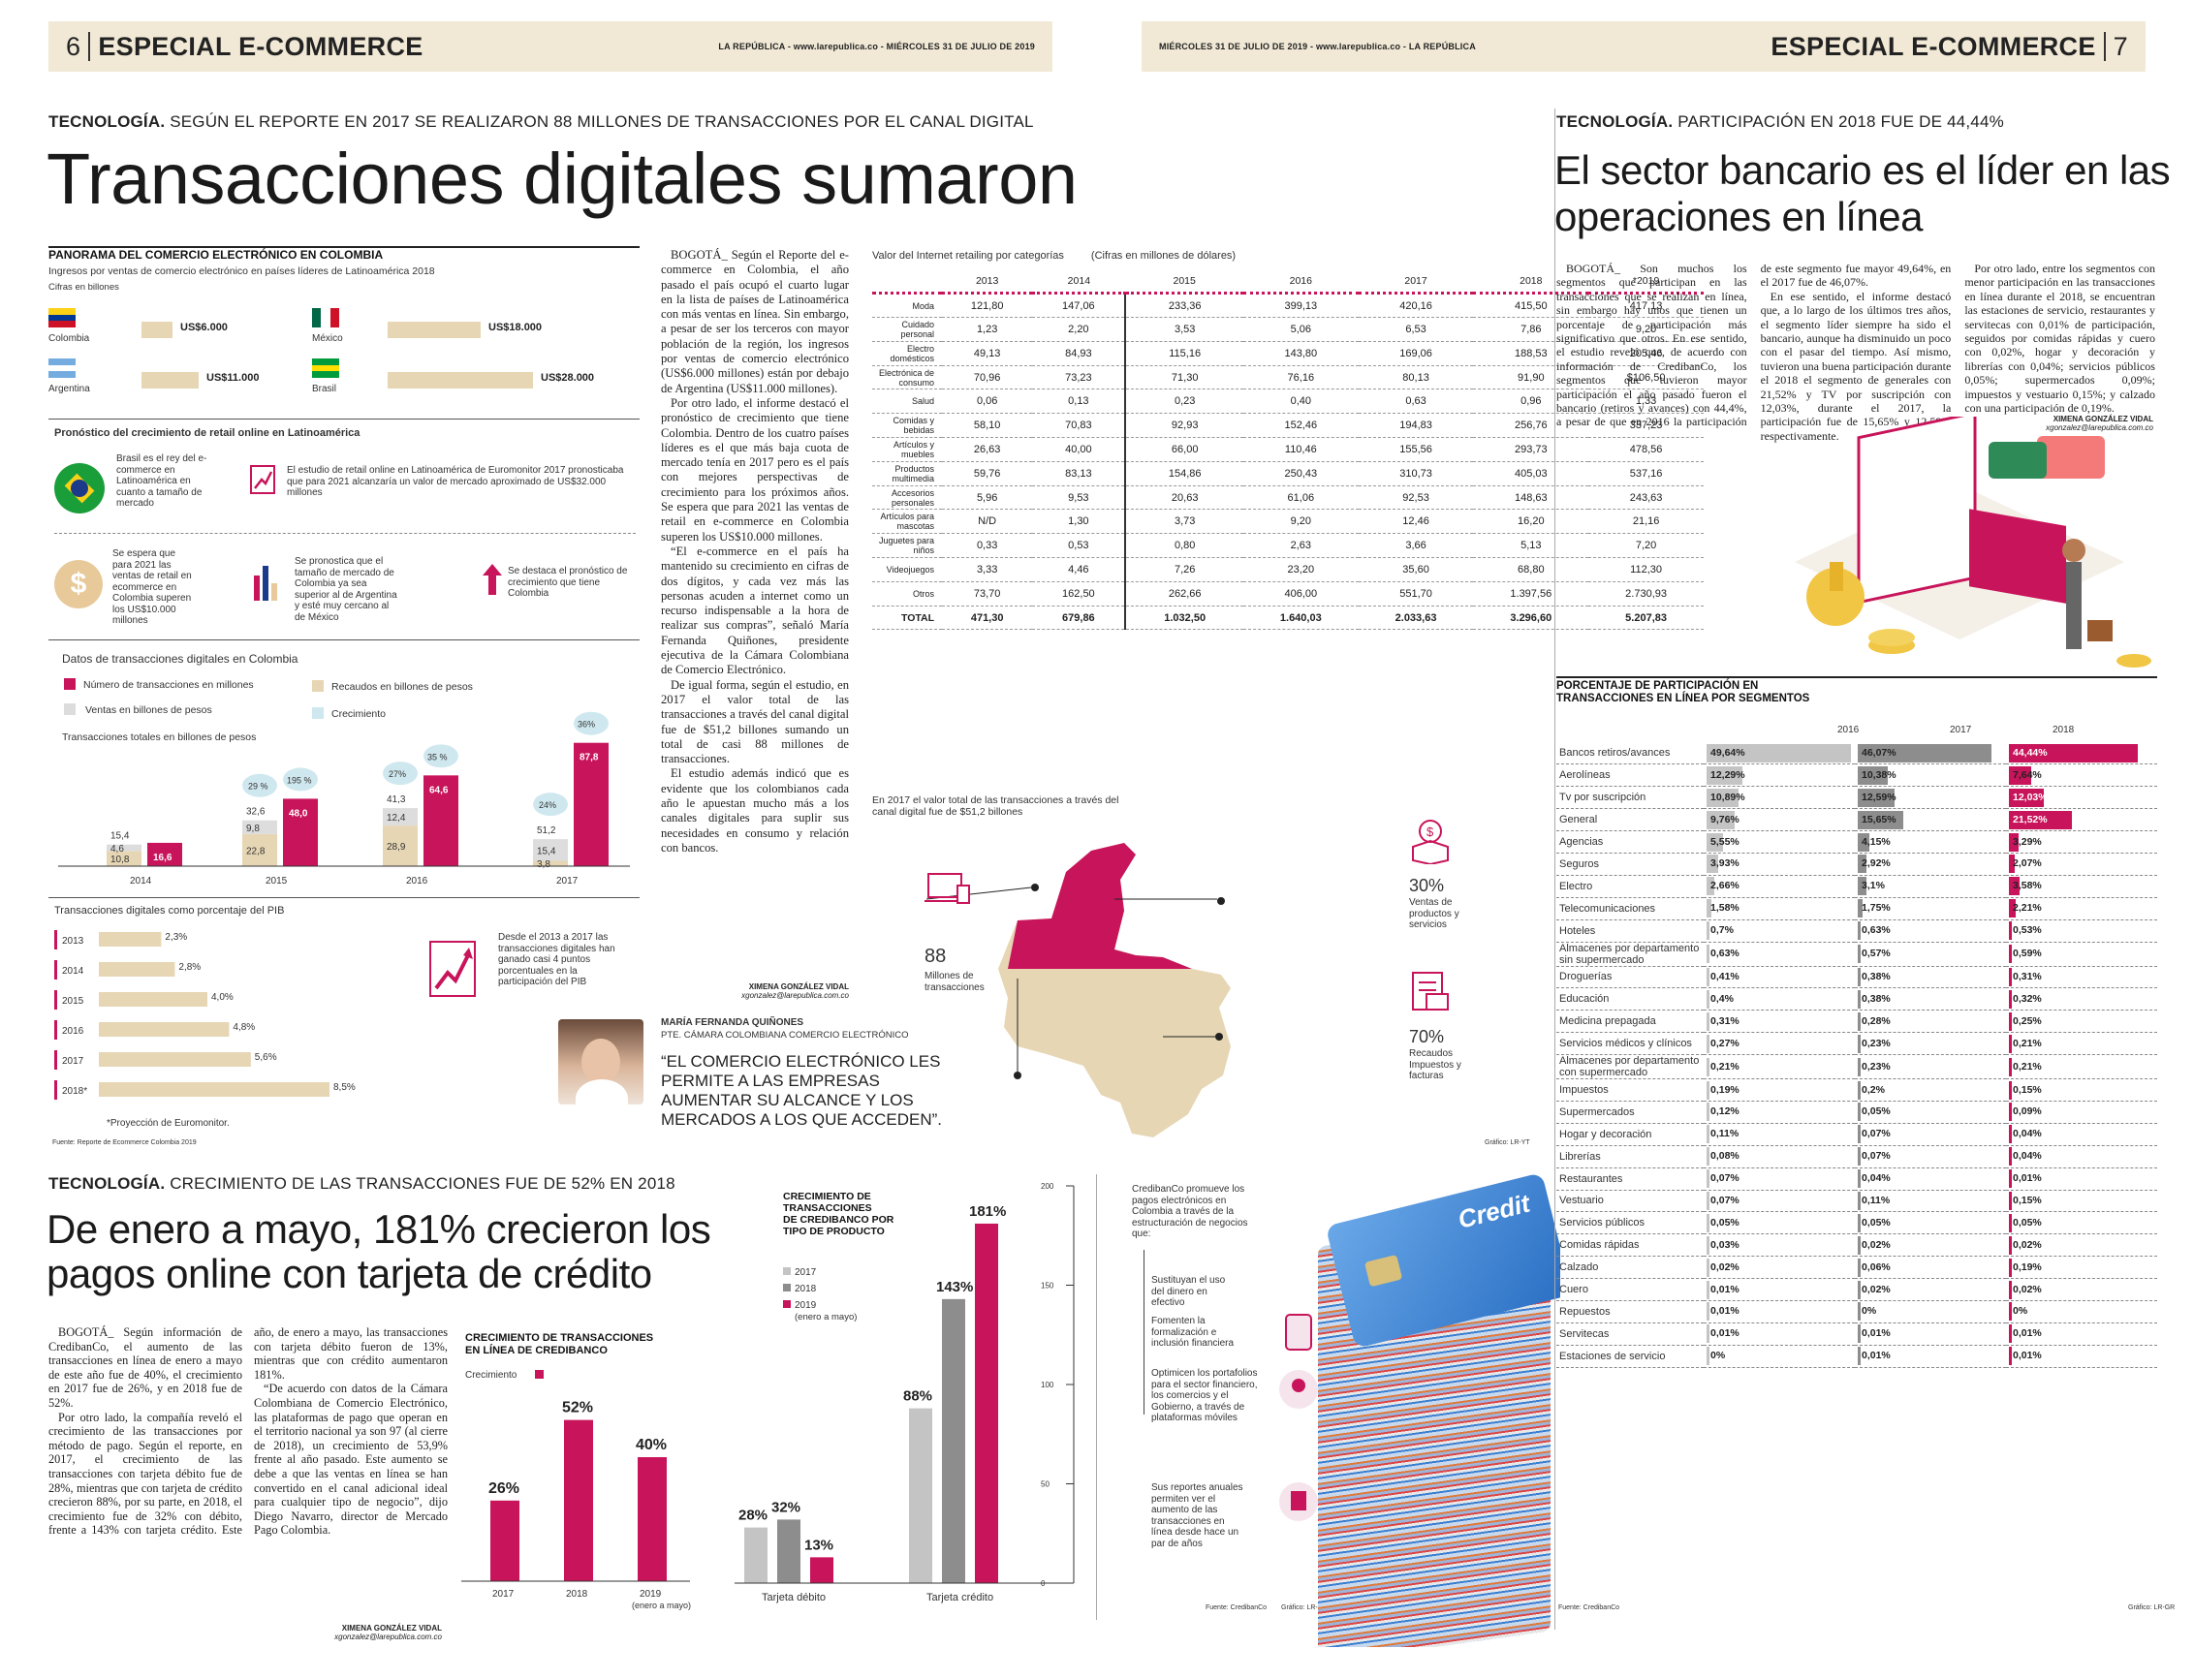 This screenshot has width=2194, height=1680. I want to click on label-recaudos: 12,4, so click(396, 818).